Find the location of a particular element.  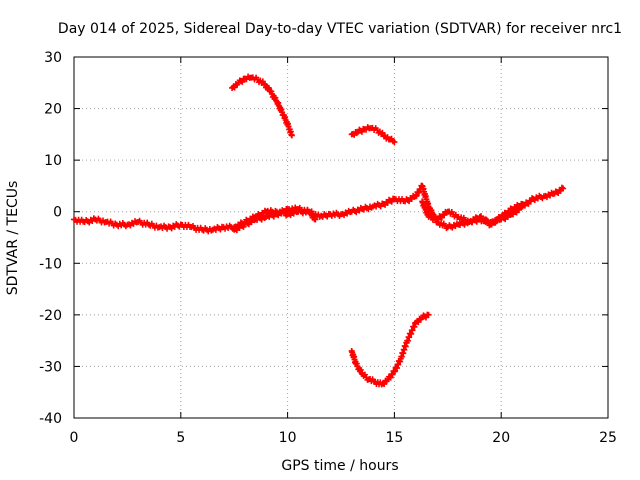

x-tick-label: 10 is located at coordinates (288, 438).